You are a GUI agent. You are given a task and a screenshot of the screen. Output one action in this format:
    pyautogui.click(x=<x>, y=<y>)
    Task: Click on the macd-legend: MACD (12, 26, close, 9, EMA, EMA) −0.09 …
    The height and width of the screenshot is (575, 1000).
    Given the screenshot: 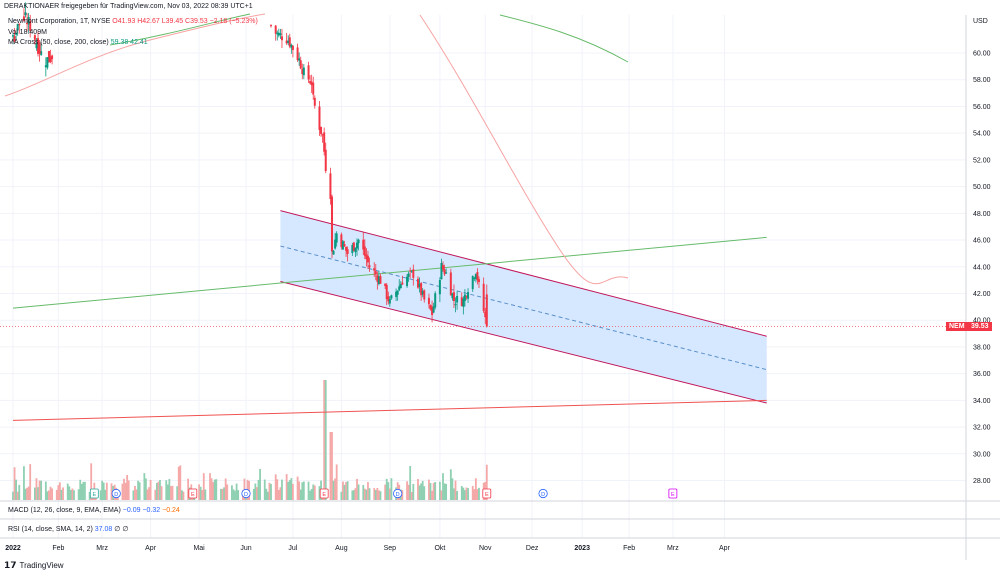 What is the action you would take?
    pyautogui.click(x=94, y=510)
    